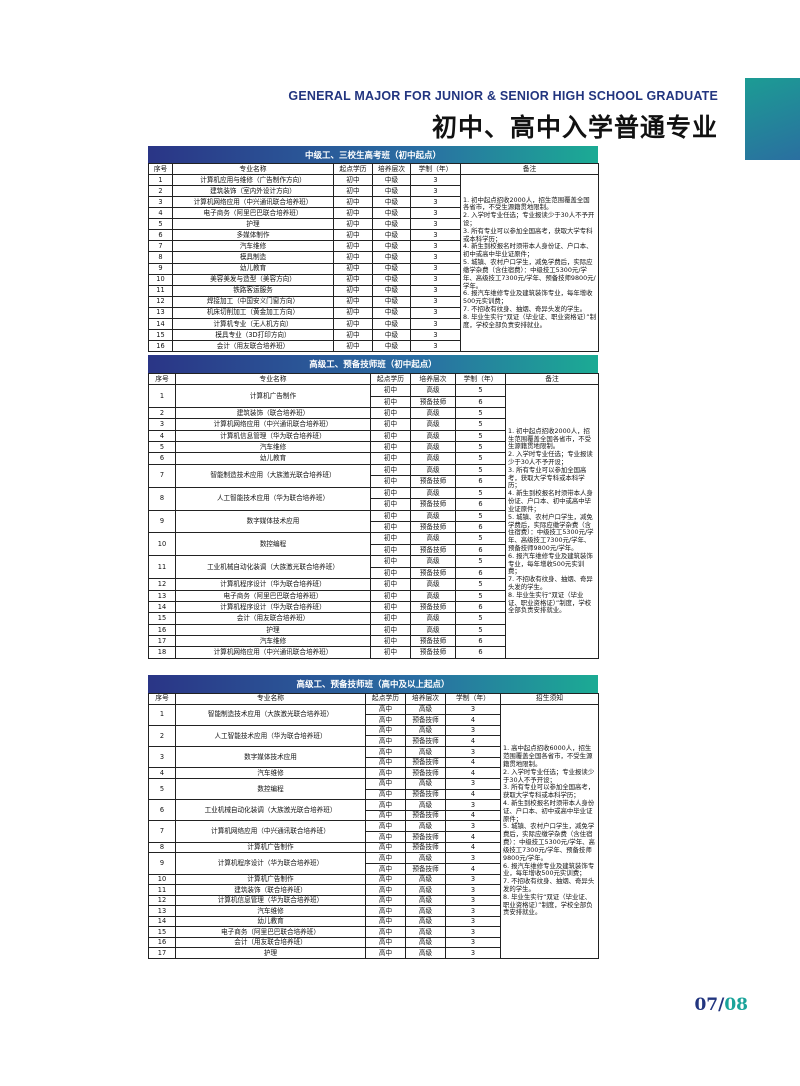  What do you see at coordinates (253, 334) in the screenshot?
I see `major-name: 模具专业（3D打印方向）` at bounding box center [253, 334].